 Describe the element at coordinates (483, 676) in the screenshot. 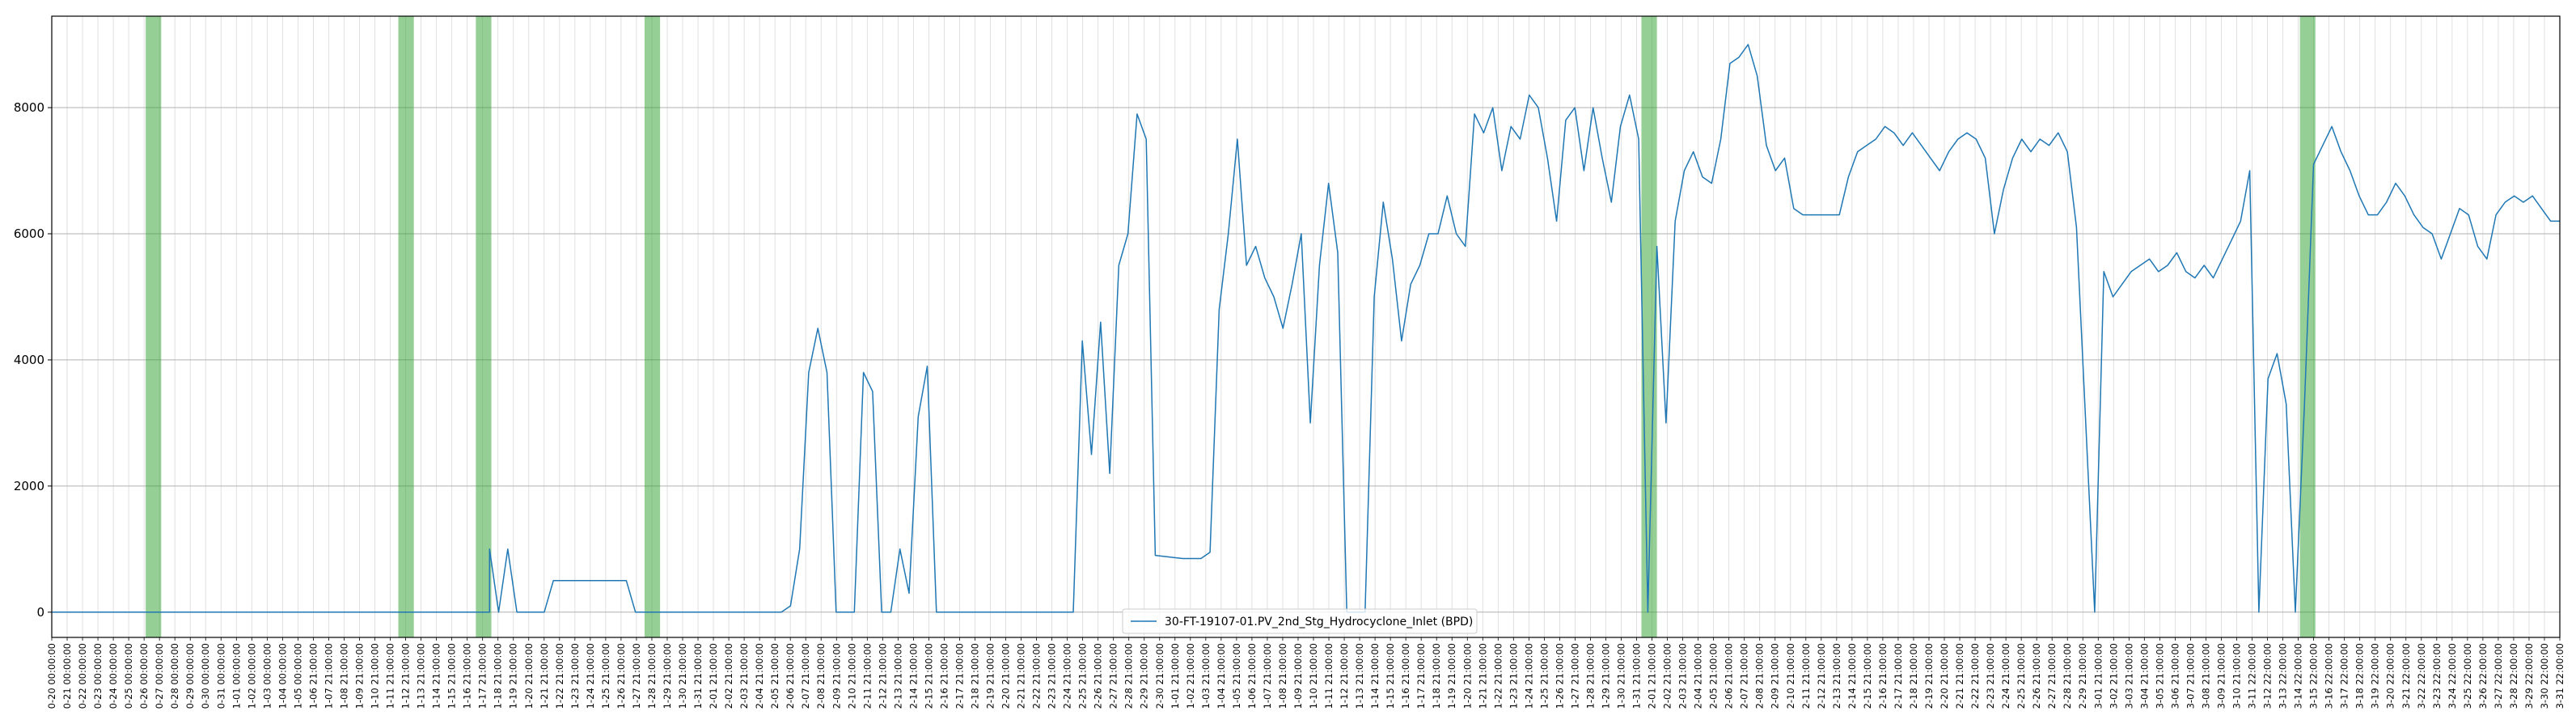

I see `x-tick-label: 1-17 21:00:00` at that location.